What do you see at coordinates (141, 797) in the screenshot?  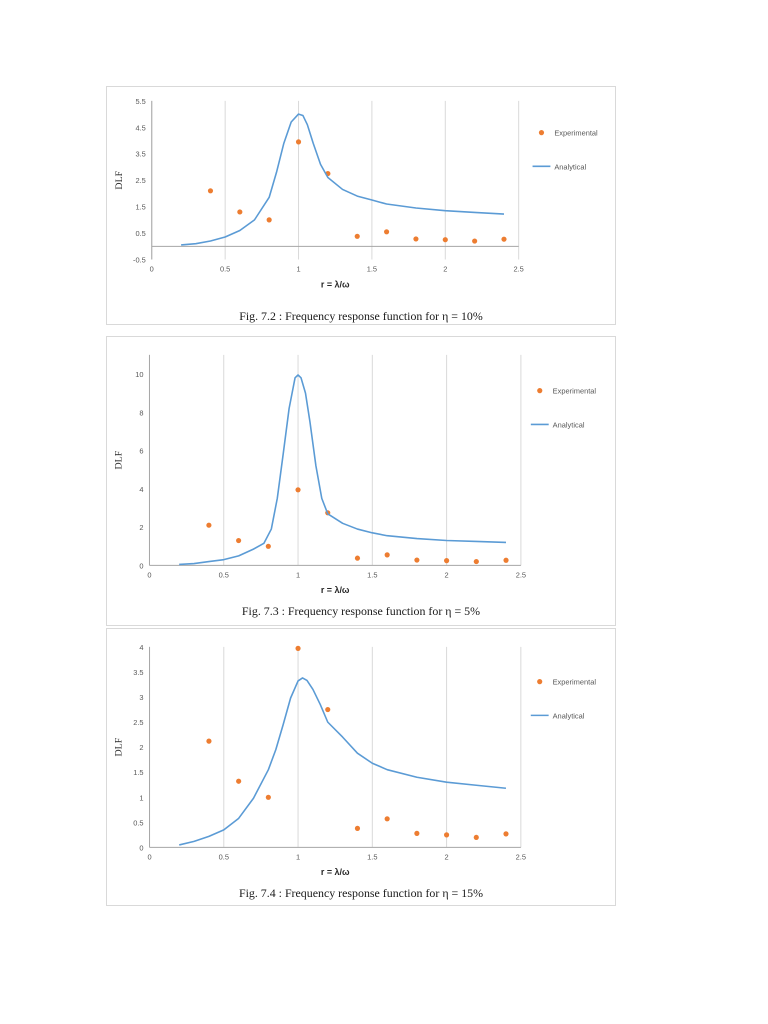 I see `y-tick-label: 1` at bounding box center [141, 797].